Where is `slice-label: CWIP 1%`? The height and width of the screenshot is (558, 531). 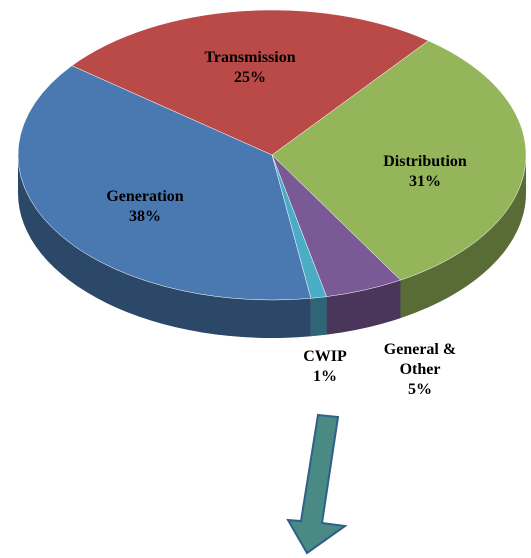
slice-label: CWIP 1% is located at coordinates (325, 367).